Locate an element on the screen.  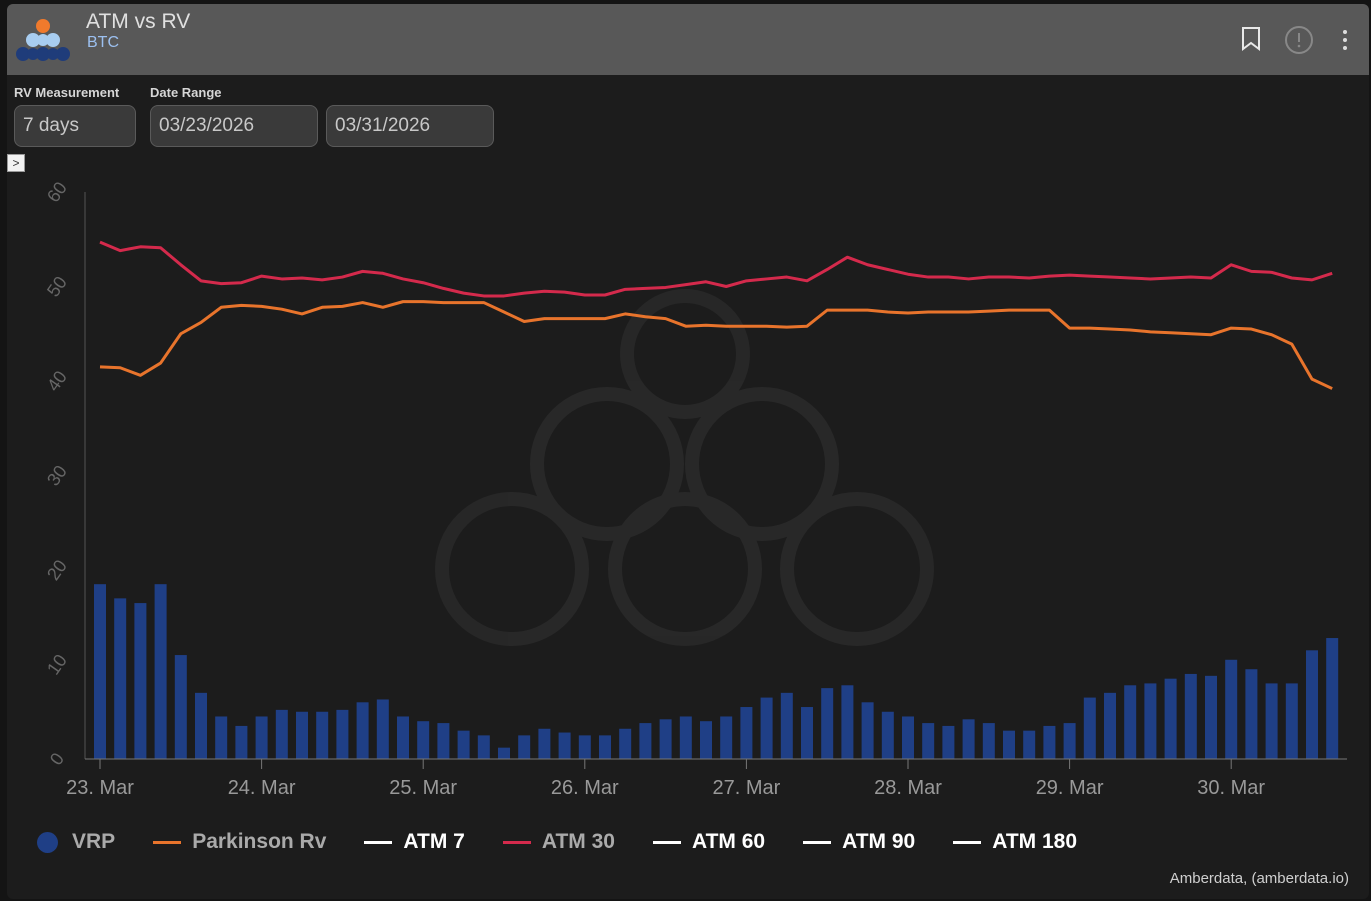
bookmark-icon is located at coordinates (1251, 39).